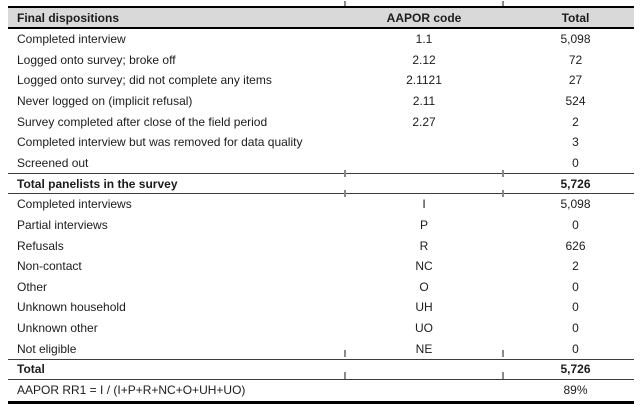  I want to click on aapor-code-value: 2.12, so click(424, 59).